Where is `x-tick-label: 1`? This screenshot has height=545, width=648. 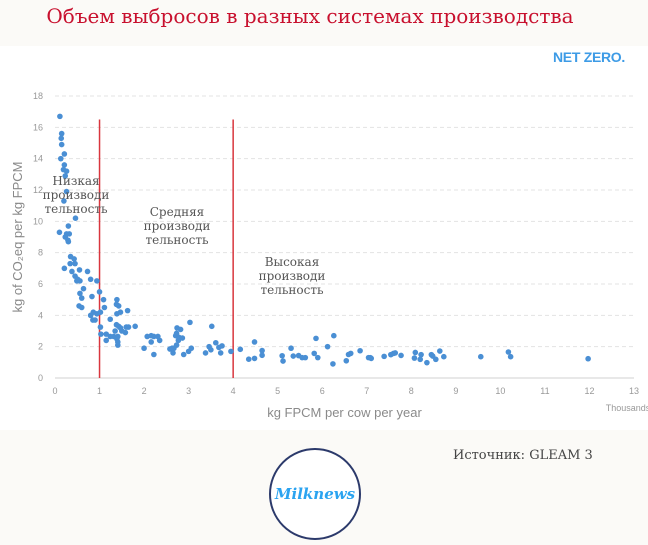
x-tick-label: 1 is located at coordinates (99, 391).